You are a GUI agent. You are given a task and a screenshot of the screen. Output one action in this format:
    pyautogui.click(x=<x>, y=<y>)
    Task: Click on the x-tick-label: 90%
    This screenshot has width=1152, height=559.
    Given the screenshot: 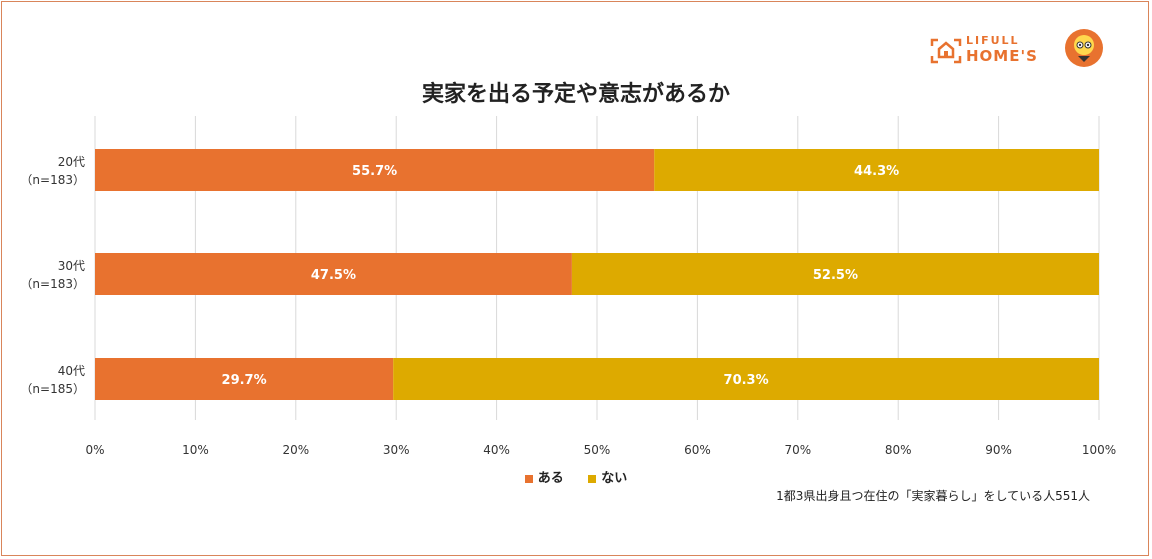 What is the action you would take?
    pyautogui.click(x=998, y=450)
    